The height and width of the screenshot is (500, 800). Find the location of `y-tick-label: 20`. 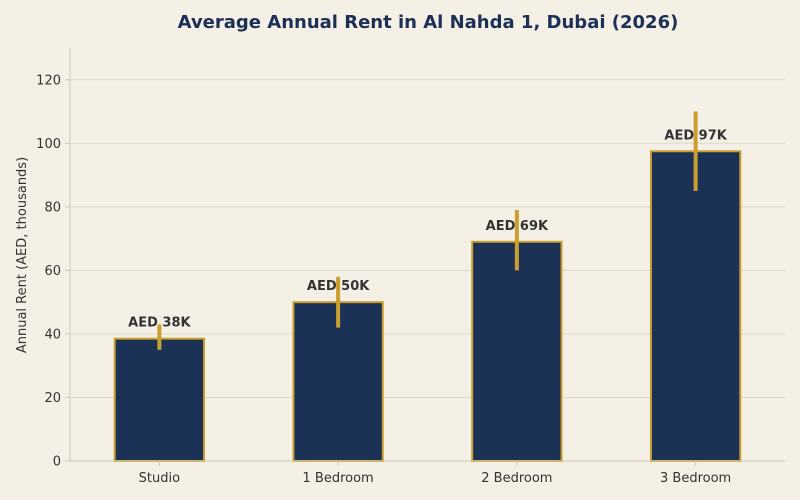

y-tick-label: 20 is located at coordinates (52, 398).